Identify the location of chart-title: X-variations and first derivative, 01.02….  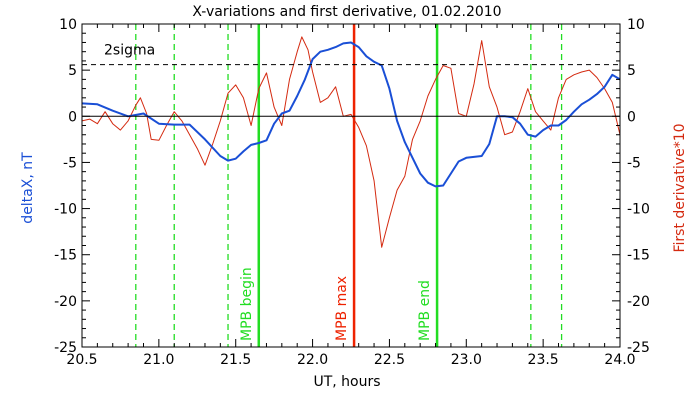
(346, 12).